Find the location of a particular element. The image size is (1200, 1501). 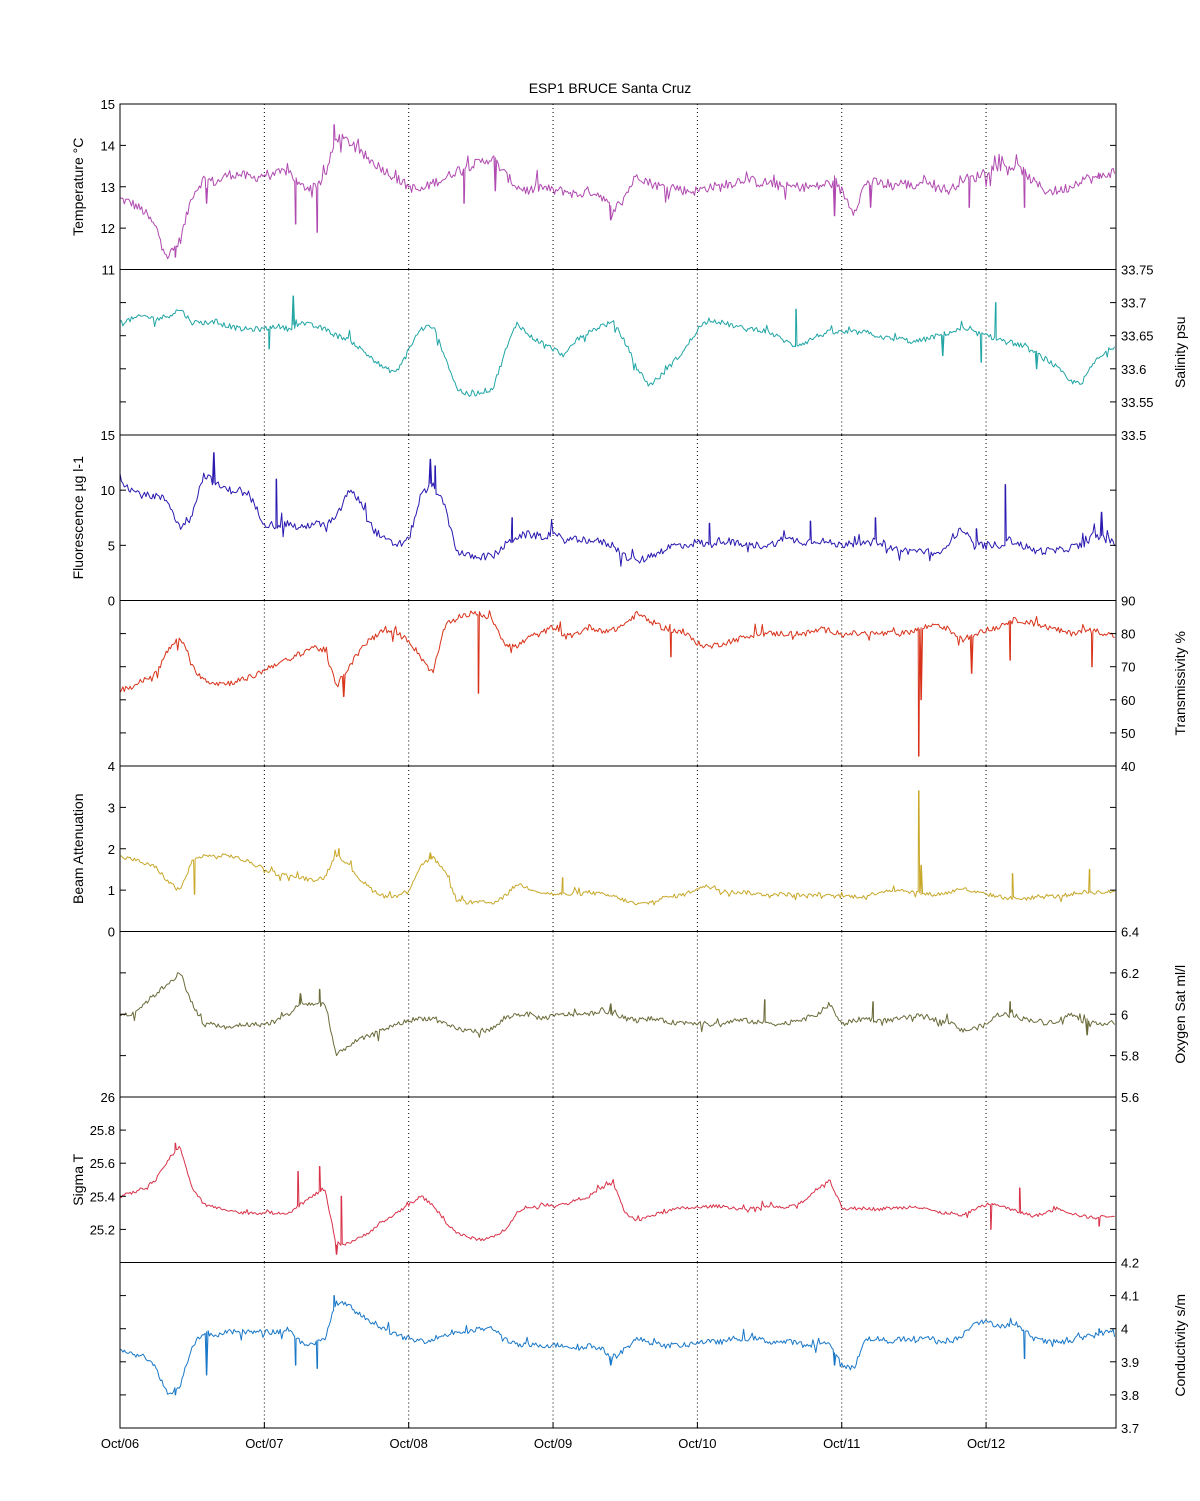

ylabel-transmissivity: Transmissivity % is located at coordinates (1180, 683).